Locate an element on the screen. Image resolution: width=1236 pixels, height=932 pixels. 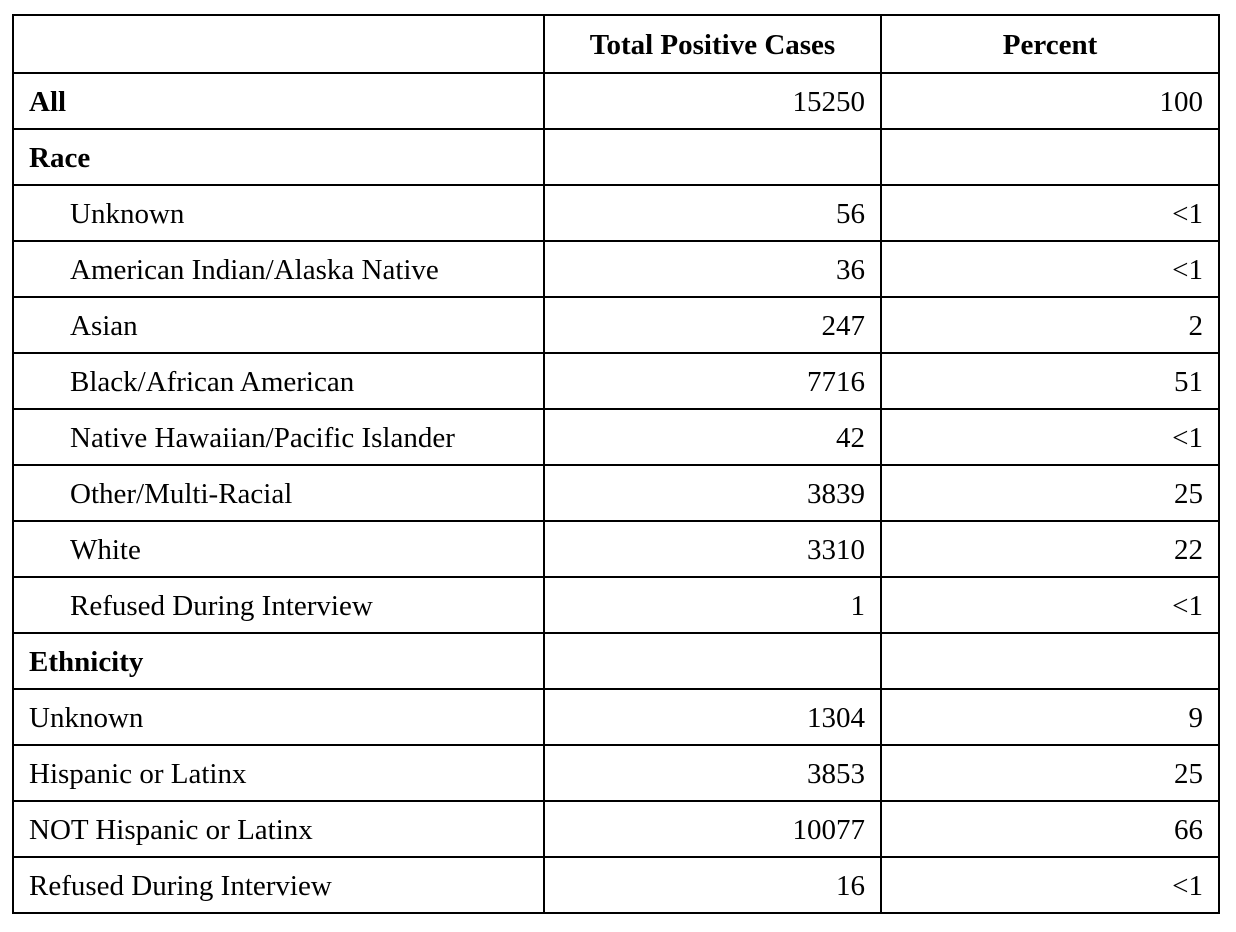
row-percent-value: 22 is located at coordinates (1050, 549).